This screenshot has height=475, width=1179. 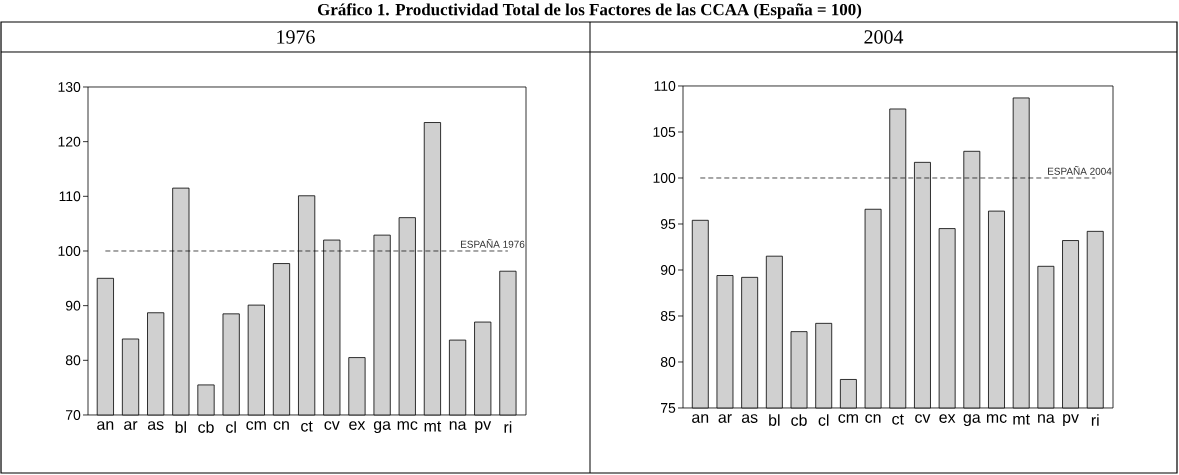 I want to click on text: Gráfico 1. Productividad Total de los Factores de las CCAA (España = 100), so click(x=589, y=11).